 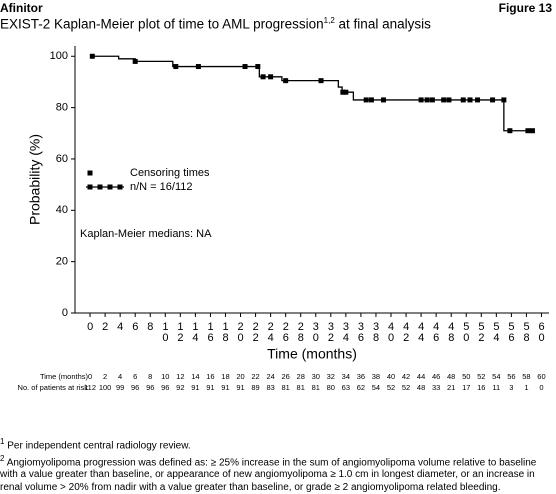 What do you see at coordinates (2, 441) in the screenshot?
I see `footnote-mark: 1` at bounding box center [2, 441].